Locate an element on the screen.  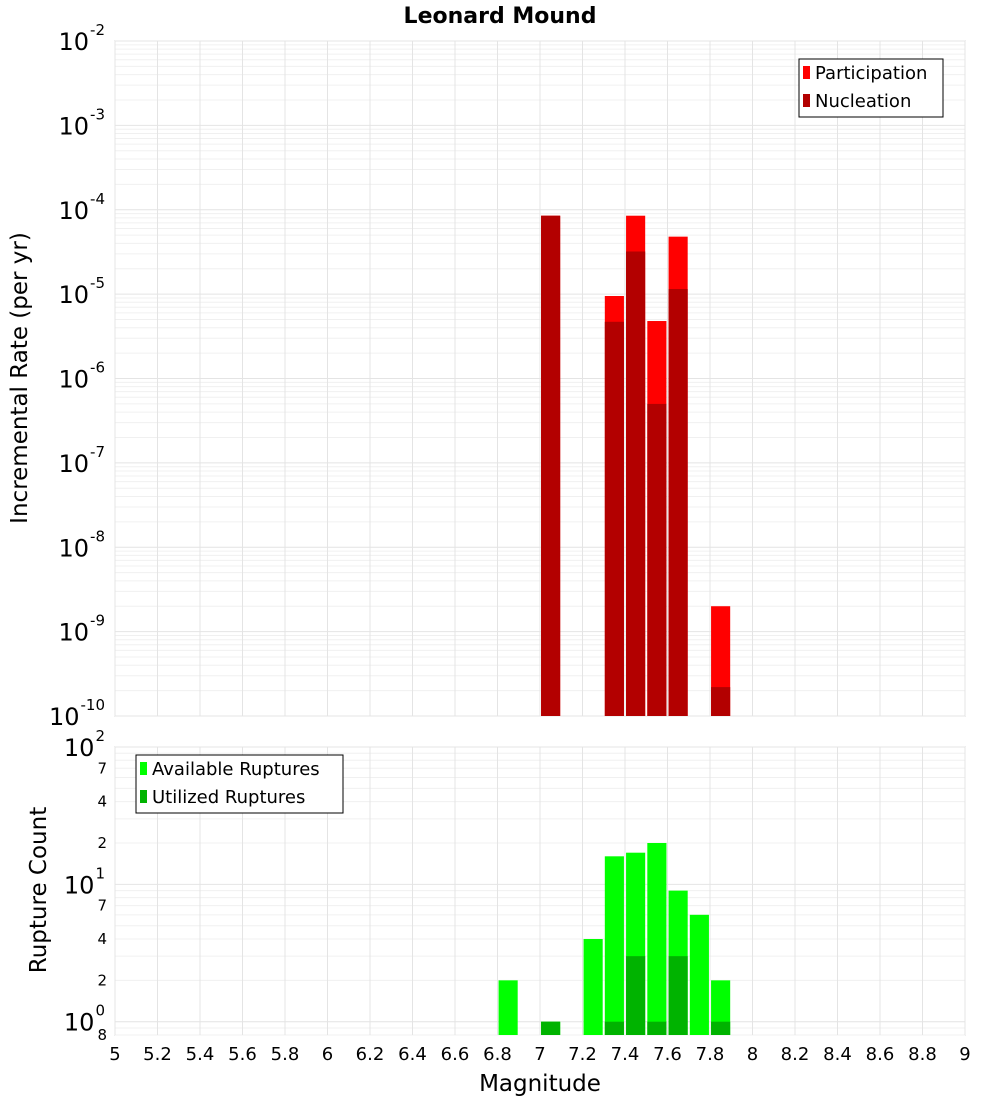
y-tick-exponent: 1 is located at coordinates (100, 873).